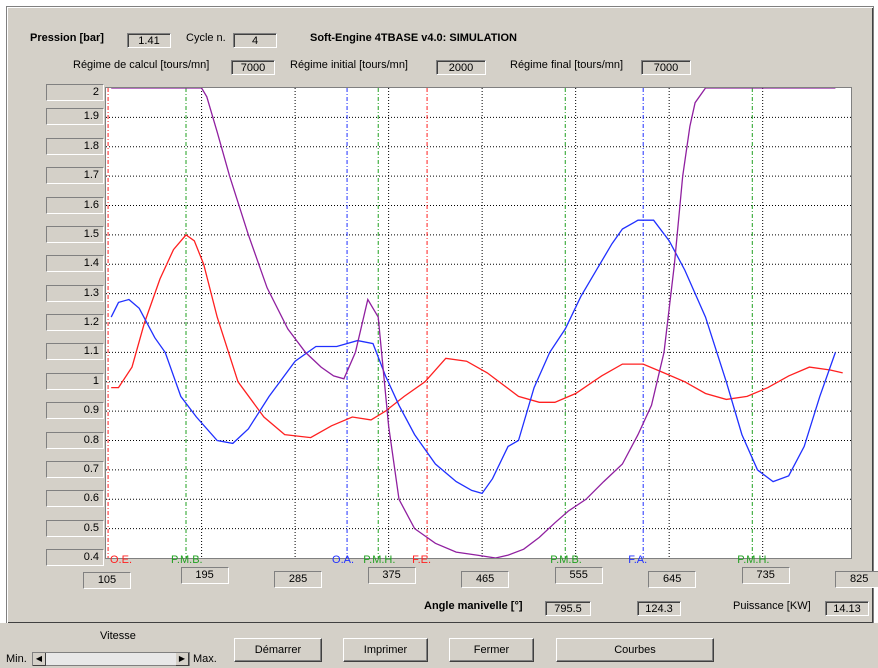 The width and height of the screenshot is (878, 668). Describe the element at coordinates (75, 381) in the screenshot. I see `y-tick-label: 1` at that location.